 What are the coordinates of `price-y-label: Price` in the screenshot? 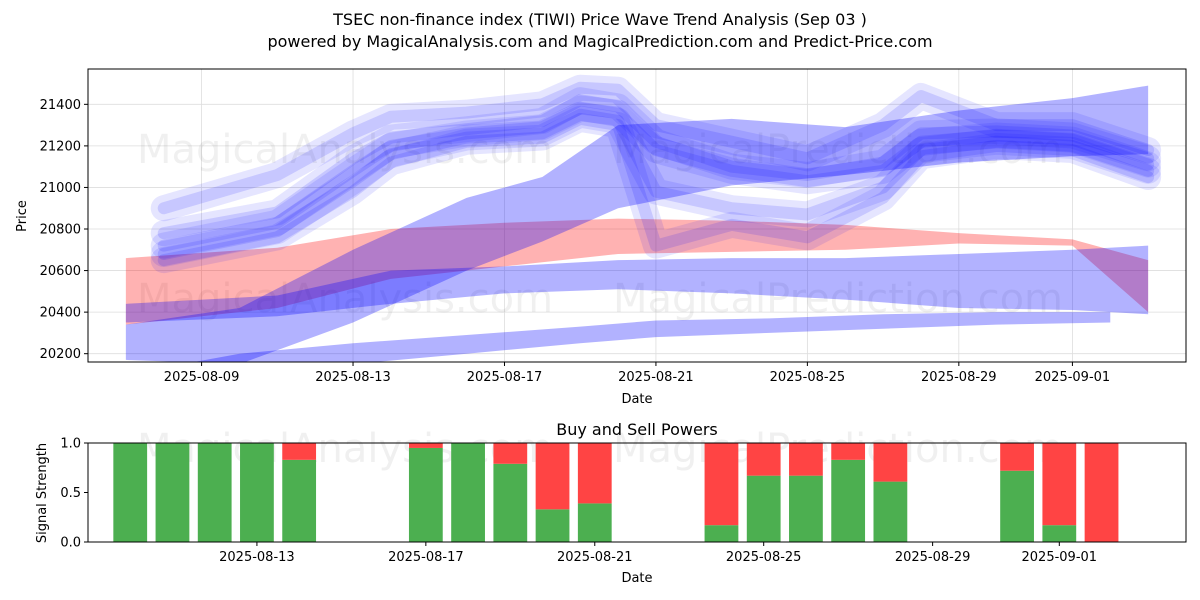 It's located at (22, 216).